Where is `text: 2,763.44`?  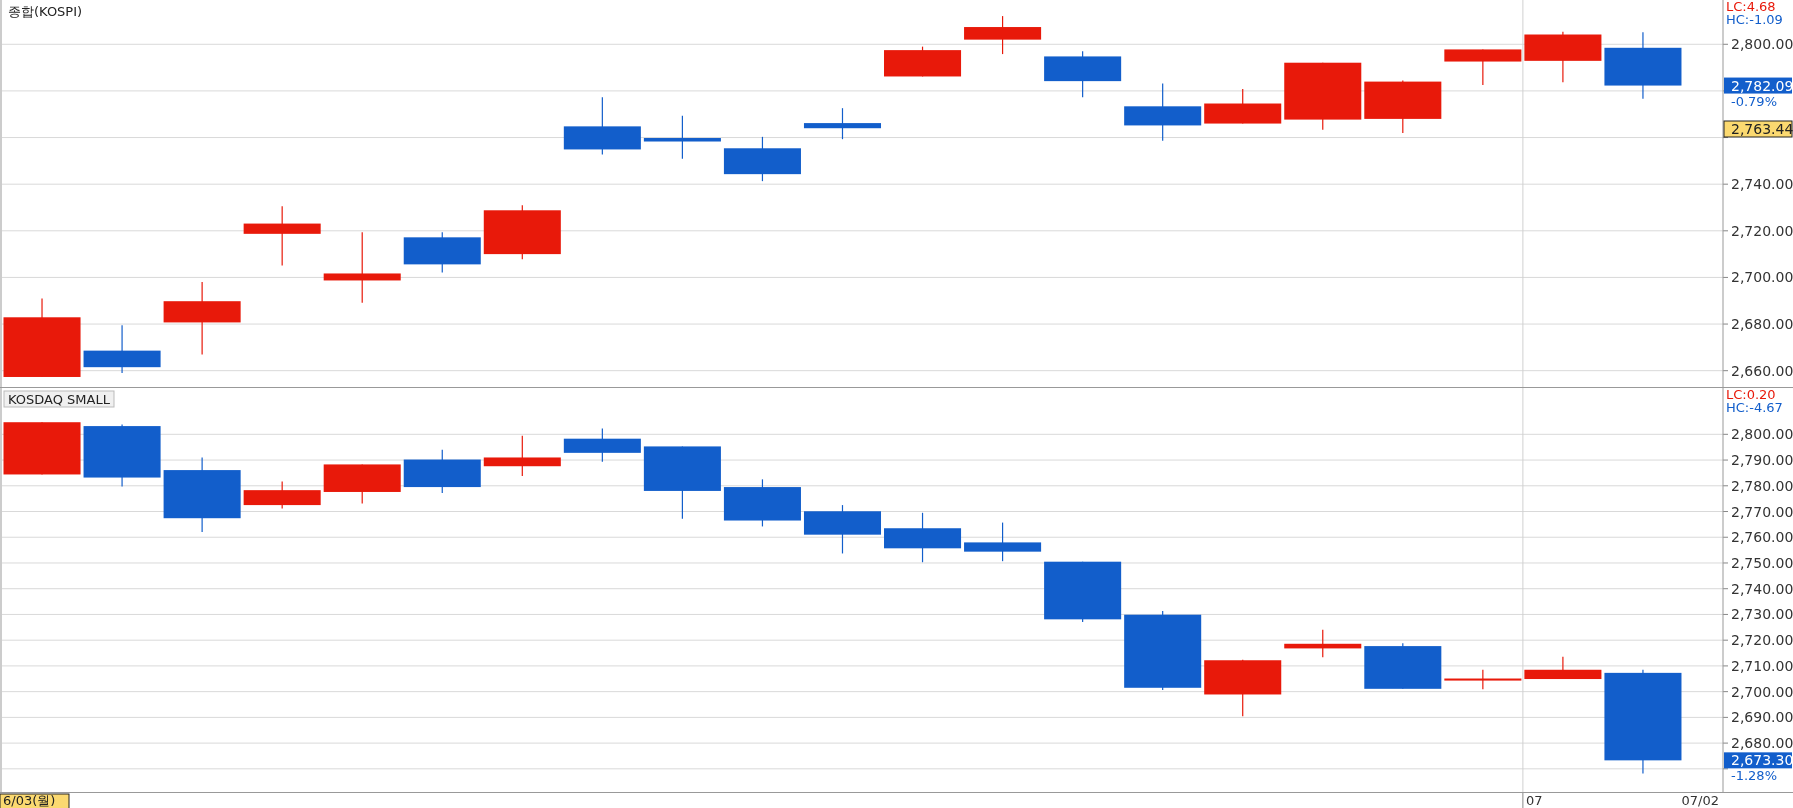 text: 2,763.44 is located at coordinates (1762, 129).